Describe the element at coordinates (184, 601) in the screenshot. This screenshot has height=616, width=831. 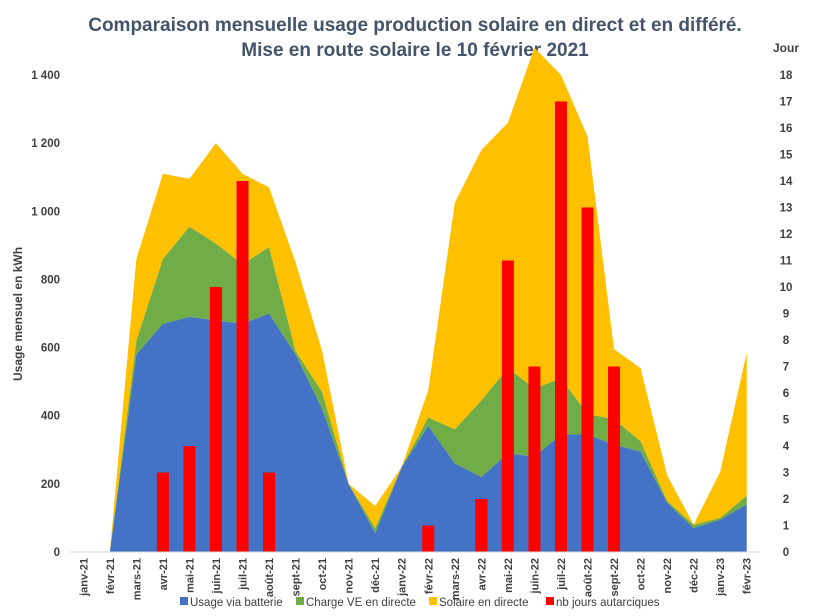
I see `legend-swatch-usage-via-batterie` at that location.